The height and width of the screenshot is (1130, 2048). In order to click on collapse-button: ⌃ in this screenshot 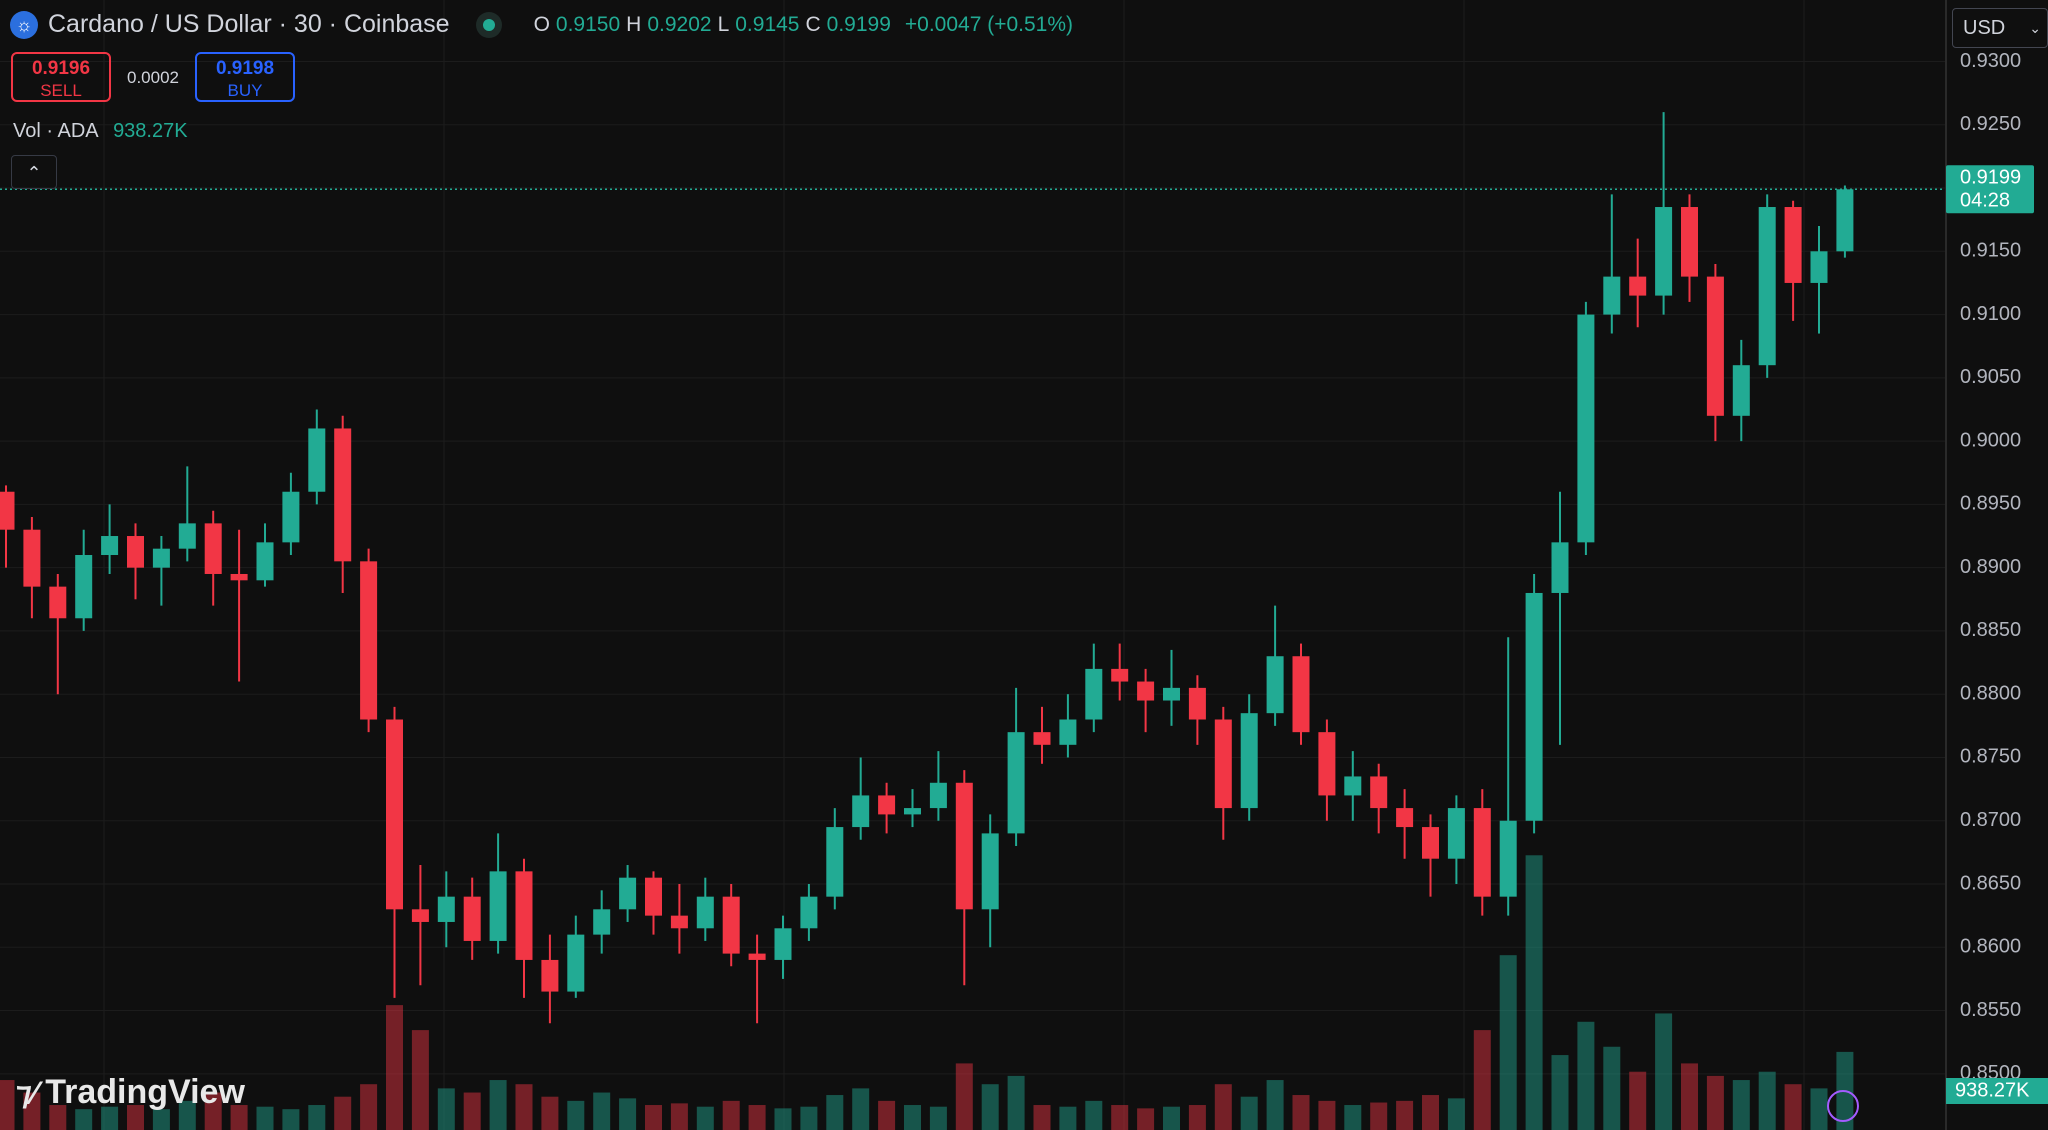, I will do `click(34, 172)`.